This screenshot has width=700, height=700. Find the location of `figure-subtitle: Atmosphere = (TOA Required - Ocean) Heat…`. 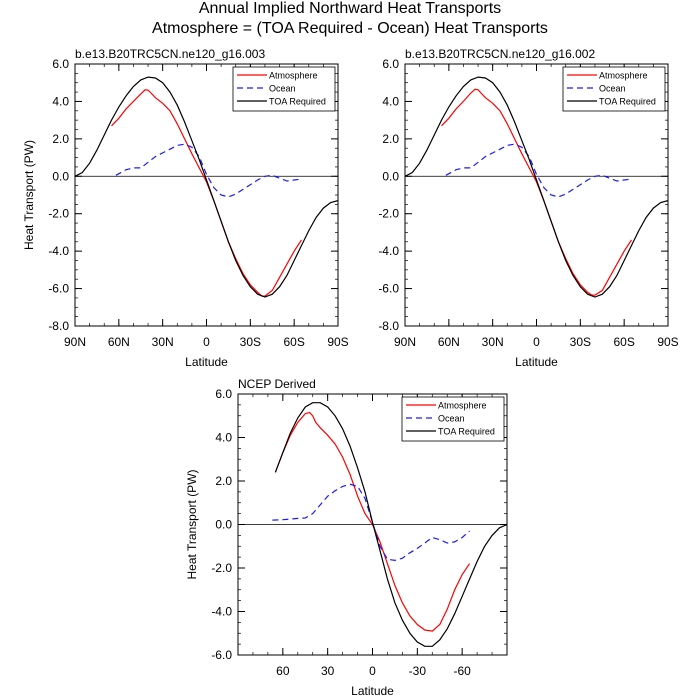

figure-subtitle: Atmosphere = (TOA Required - Ocean) Heat… is located at coordinates (350, 28).